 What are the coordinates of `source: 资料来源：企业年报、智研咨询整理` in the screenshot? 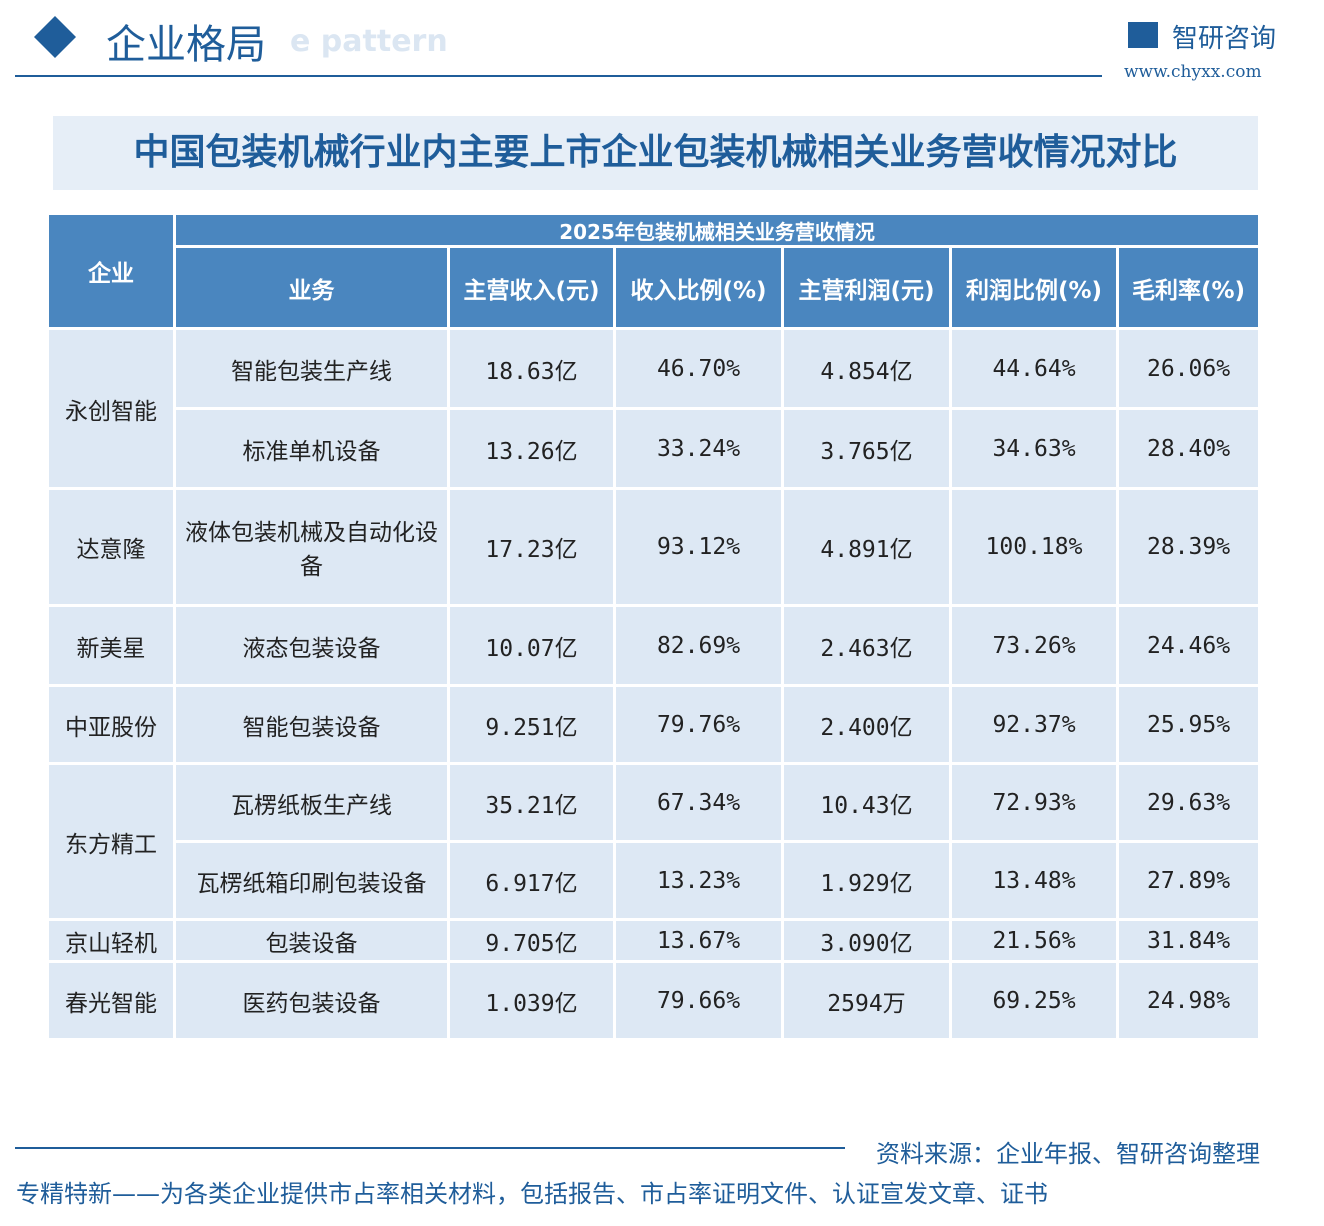 It's located at (1068, 1154).